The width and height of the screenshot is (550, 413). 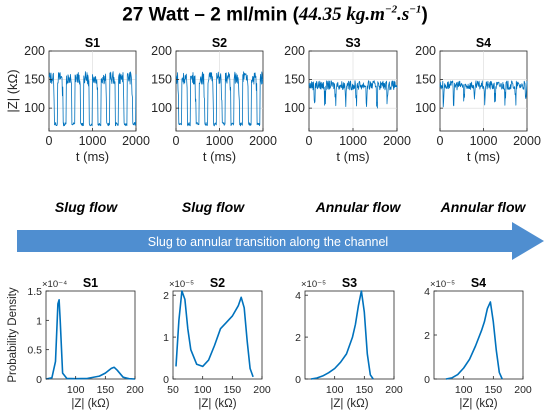 I want to click on y-multiplier: ×10⁻⁴, so click(x=54, y=284).